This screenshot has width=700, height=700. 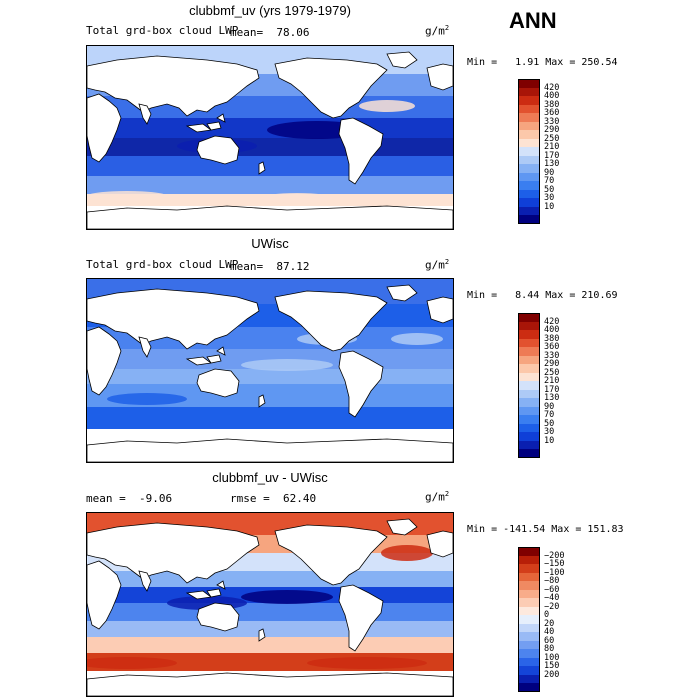 What do you see at coordinates (270, 32) in the screenshot?
I see `panel1-mean-label: mean= 78.06` at bounding box center [270, 32].